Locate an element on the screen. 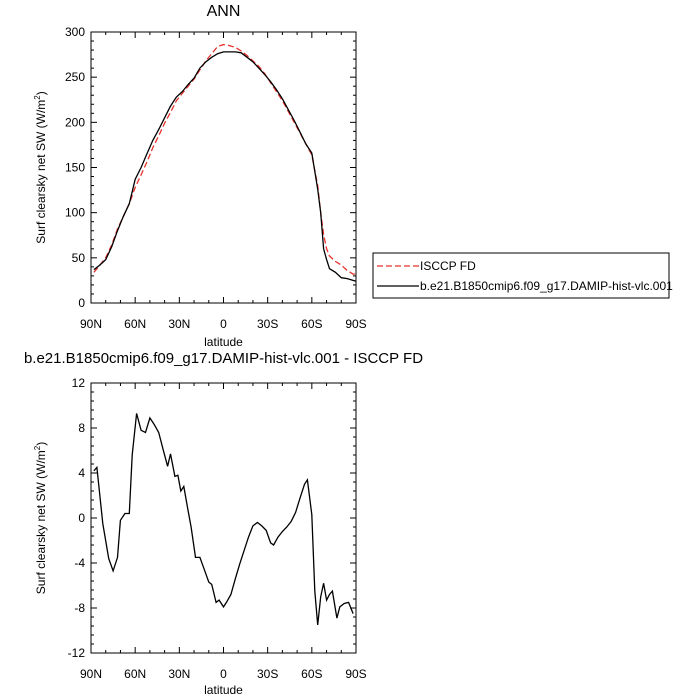 The image size is (700, 700). y-tick-label: -12 is located at coordinates (77, 653).